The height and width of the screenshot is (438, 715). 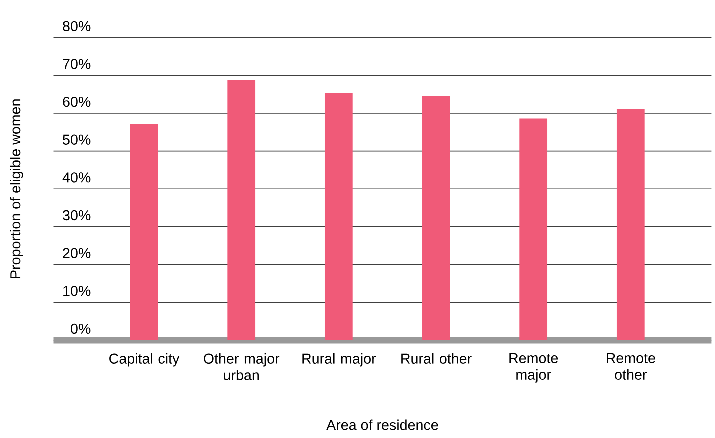 I want to click on x-tick-label: Rural other, so click(x=437, y=358).